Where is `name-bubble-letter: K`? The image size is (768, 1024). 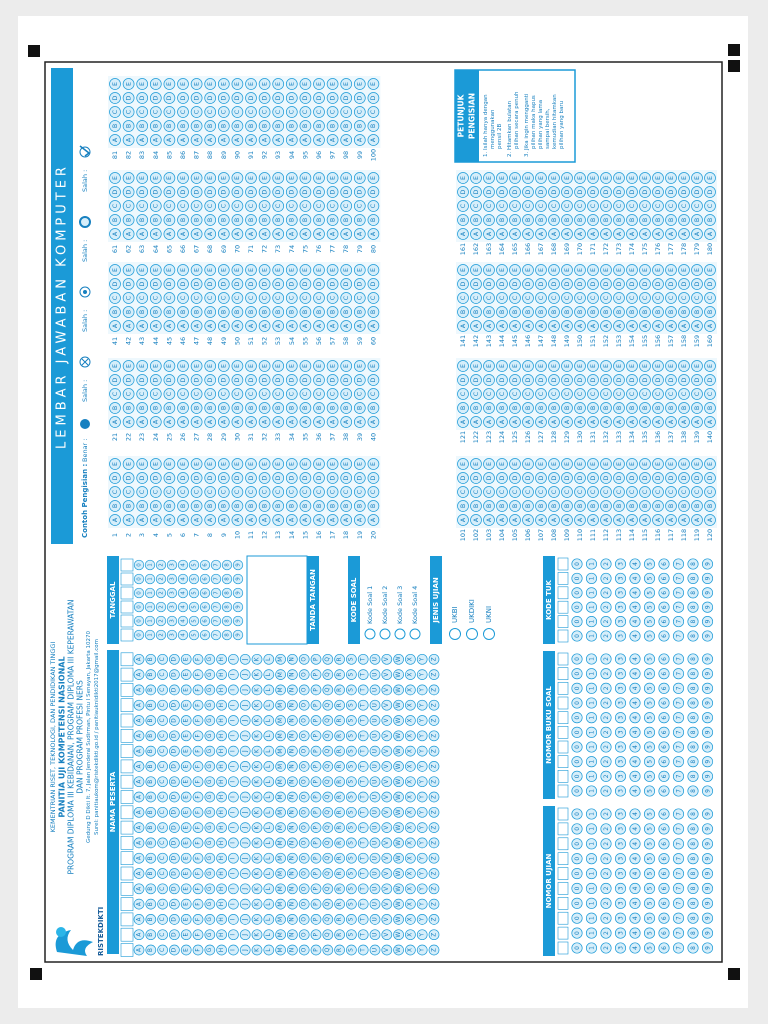 name-bubble-letter: K is located at coordinates (257, 827).